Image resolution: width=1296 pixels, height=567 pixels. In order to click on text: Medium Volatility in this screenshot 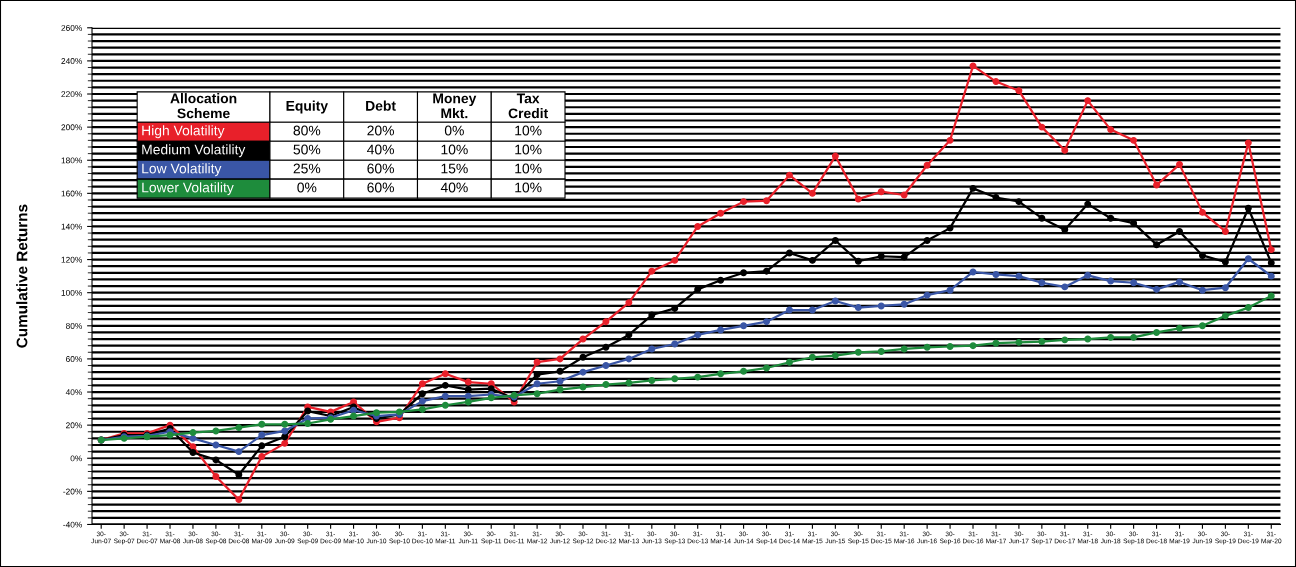, I will do `click(194, 151)`.